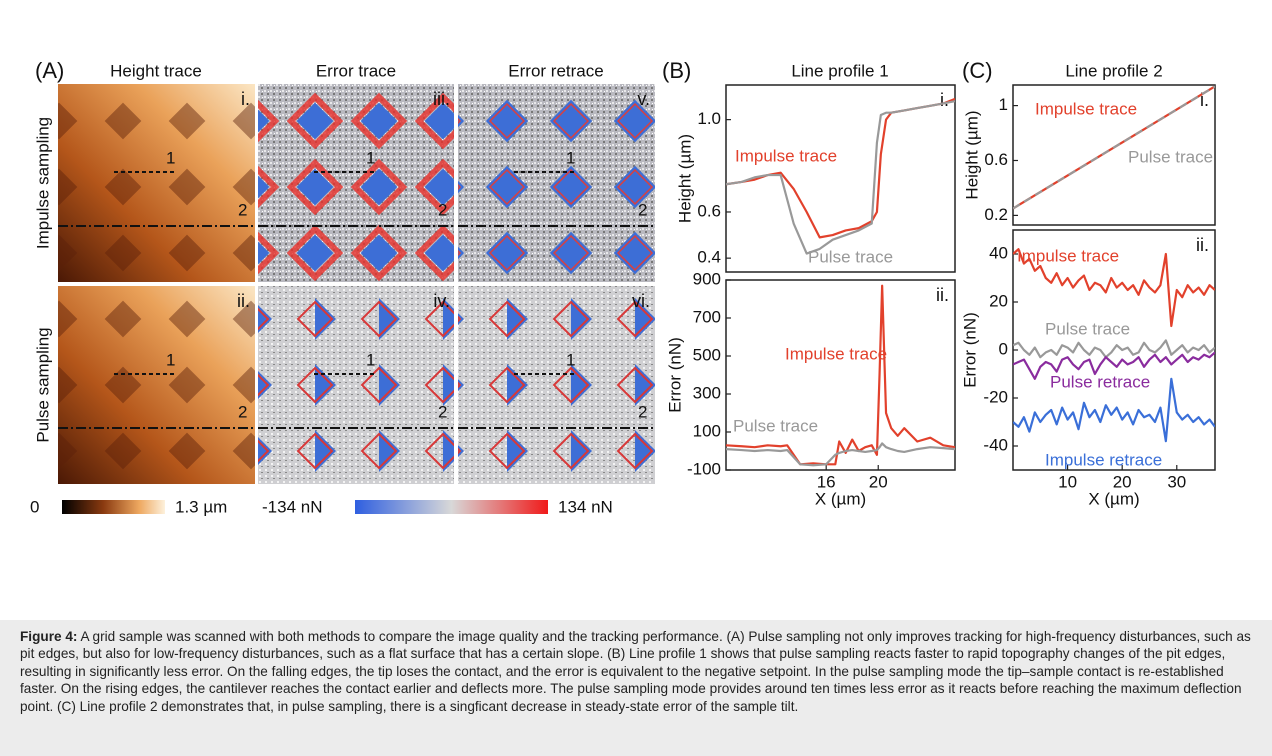 This screenshot has height=756, width=1272. What do you see at coordinates (441, 99) in the screenshot?
I see `image-label: iii.` at bounding box center [441, 99].